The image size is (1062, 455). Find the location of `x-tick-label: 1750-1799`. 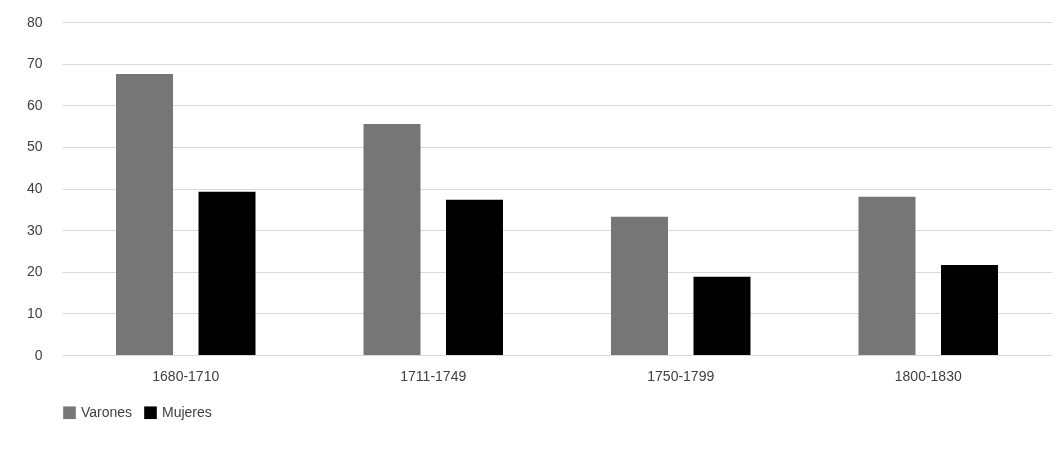

x-tick-label: 1750-1799 is located at coordinates (681, 375).